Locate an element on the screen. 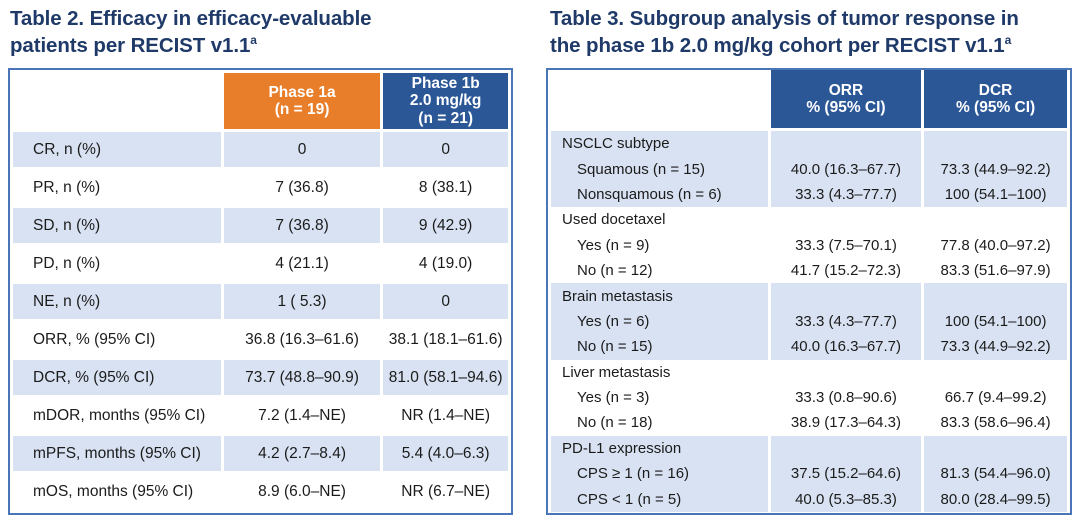 Image resolution: width=1080 pixels, height=524 pixels. group-header-row-brain-metastasis: Brain metastasis is located at coordinates (809, 296).